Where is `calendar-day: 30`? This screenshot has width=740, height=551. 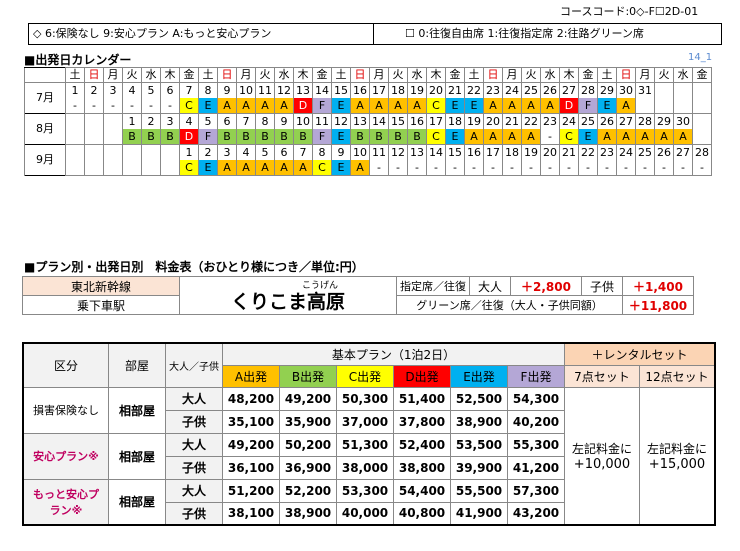 calendar-day: 30 is located at coordinates (626, 90).